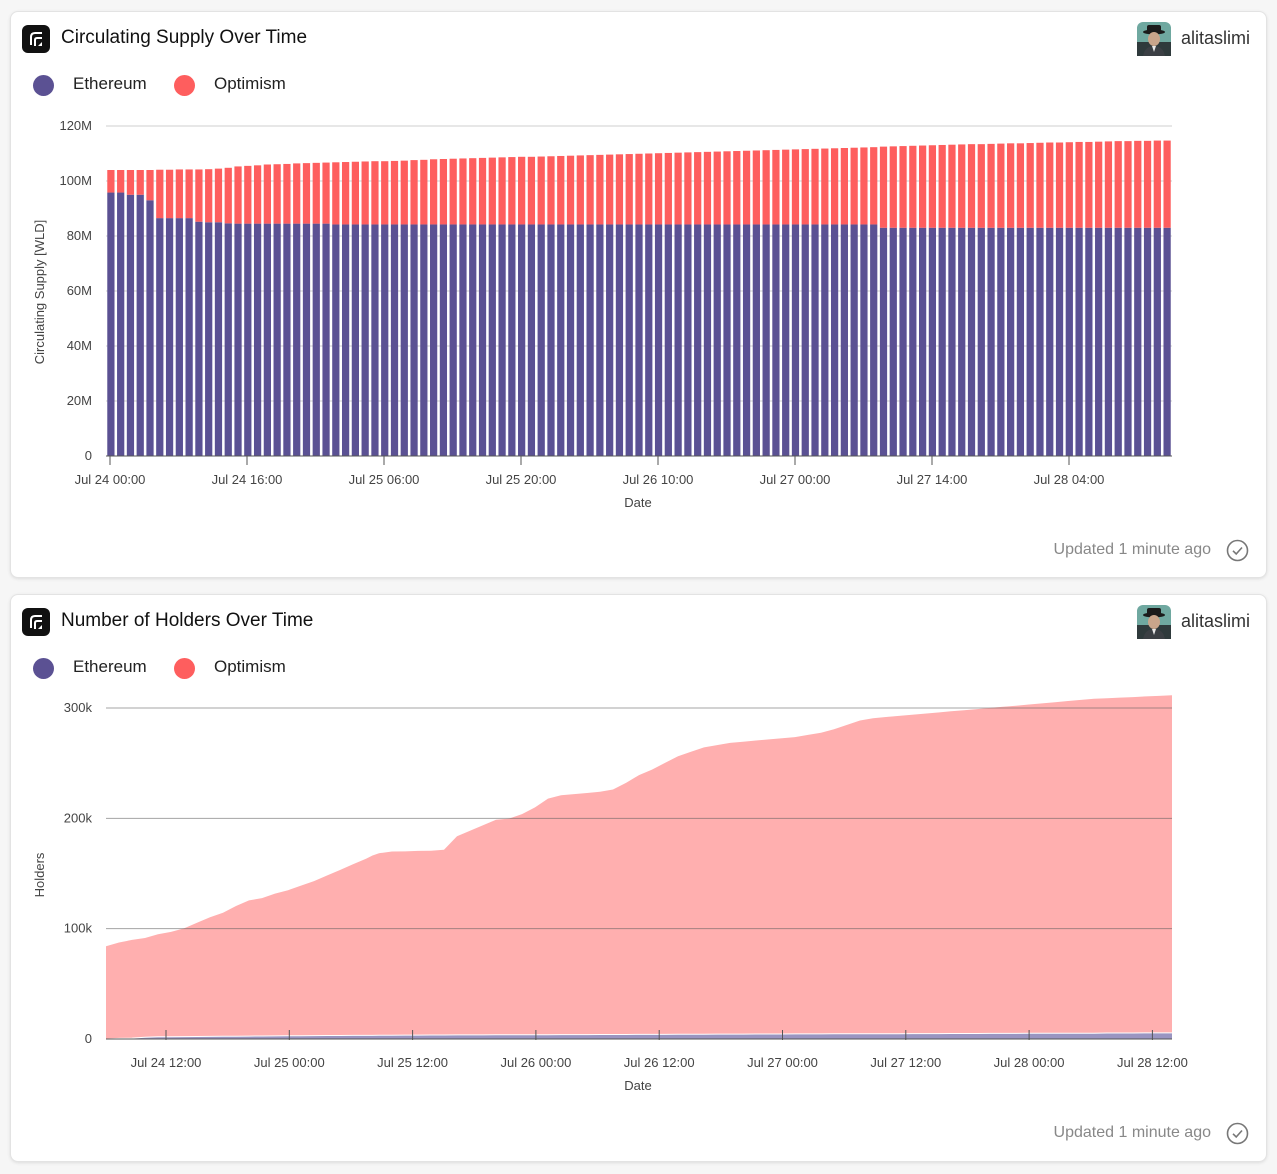 This screenshot has width=1277, height=1174. I want to click on x-tick-label: Jul 25 06:00, so click(384, 479).